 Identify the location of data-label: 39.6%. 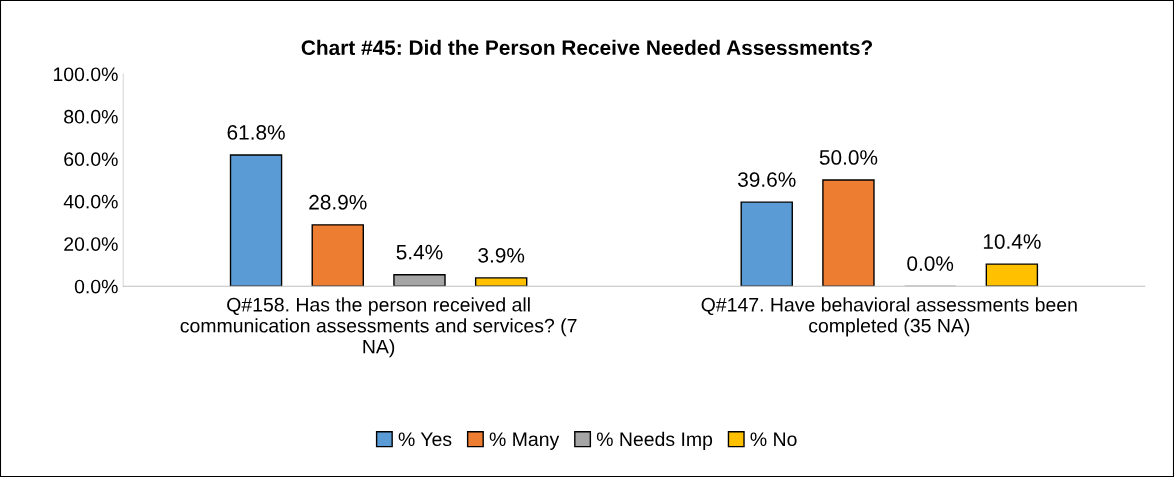
(767, 179).